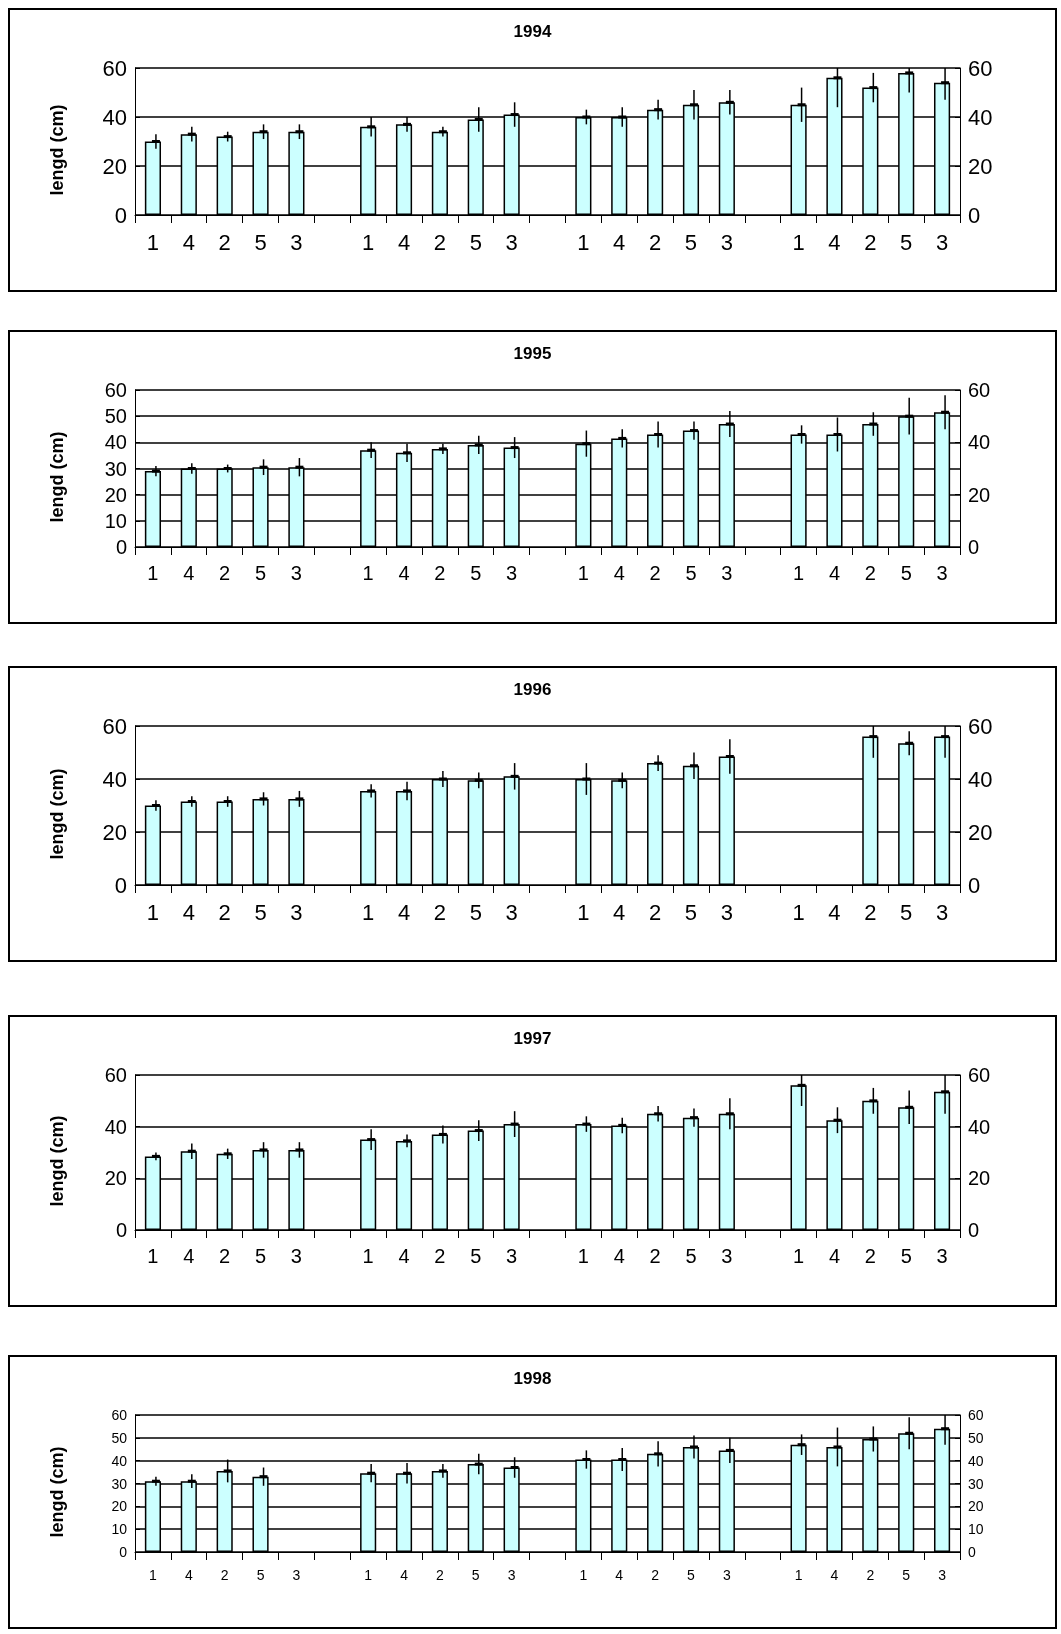 This screenshot has height=1634, width=1061. Describe the element at coordinates (976, 1483) in the screenshot. I see `y2-tick-label: 30` at that location.